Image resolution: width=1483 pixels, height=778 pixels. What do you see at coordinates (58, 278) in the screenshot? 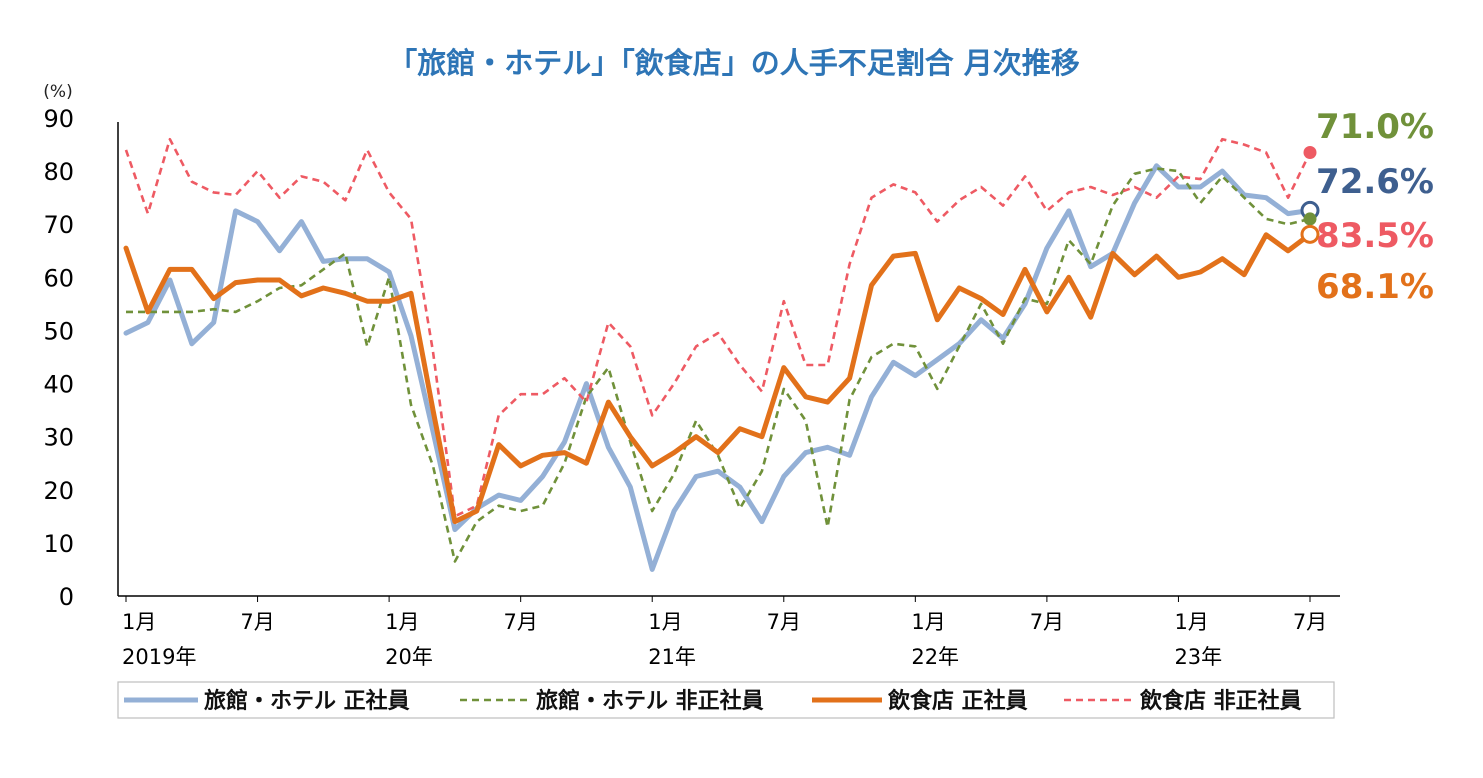
I see `y-tick-label: 60` at bounding box center [58, 278].